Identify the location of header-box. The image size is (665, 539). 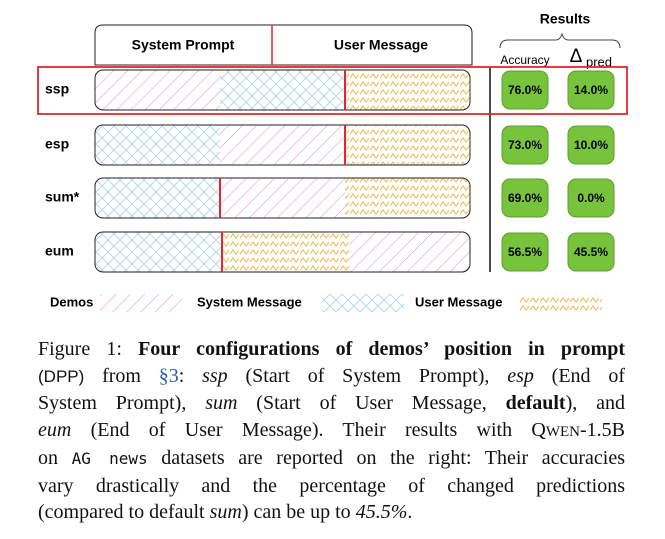
(283, 45).